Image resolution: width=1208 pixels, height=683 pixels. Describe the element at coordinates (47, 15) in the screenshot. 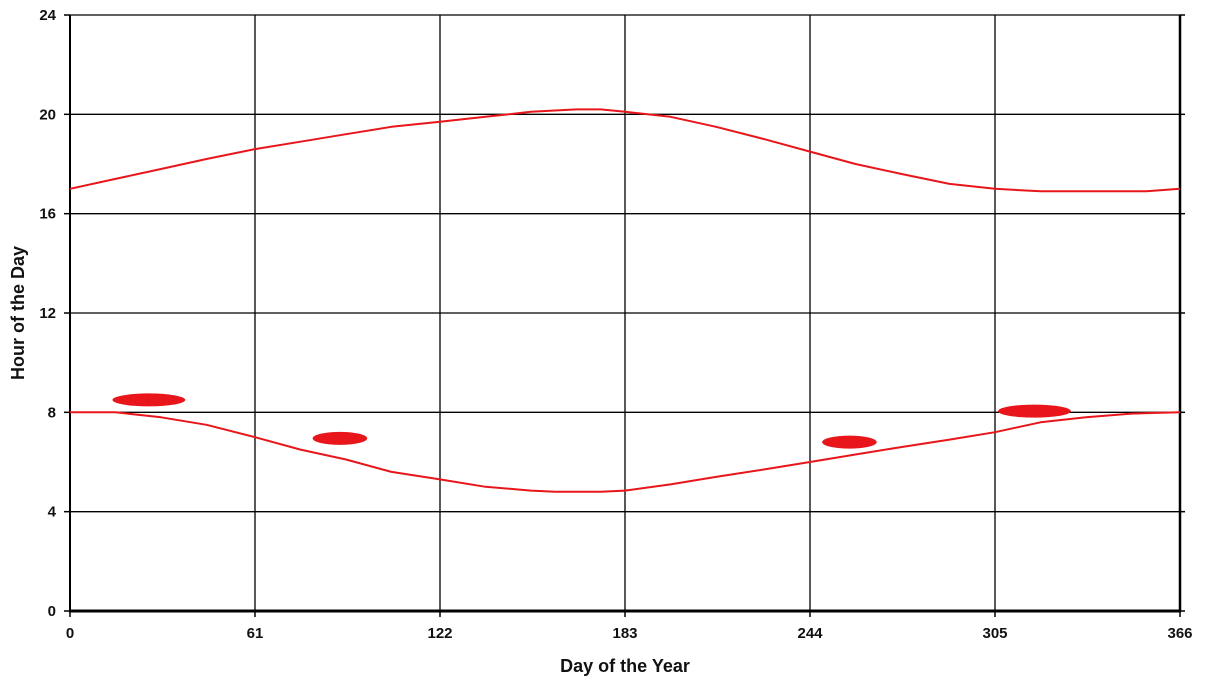

I see `y-tick-label: 24` at that location.